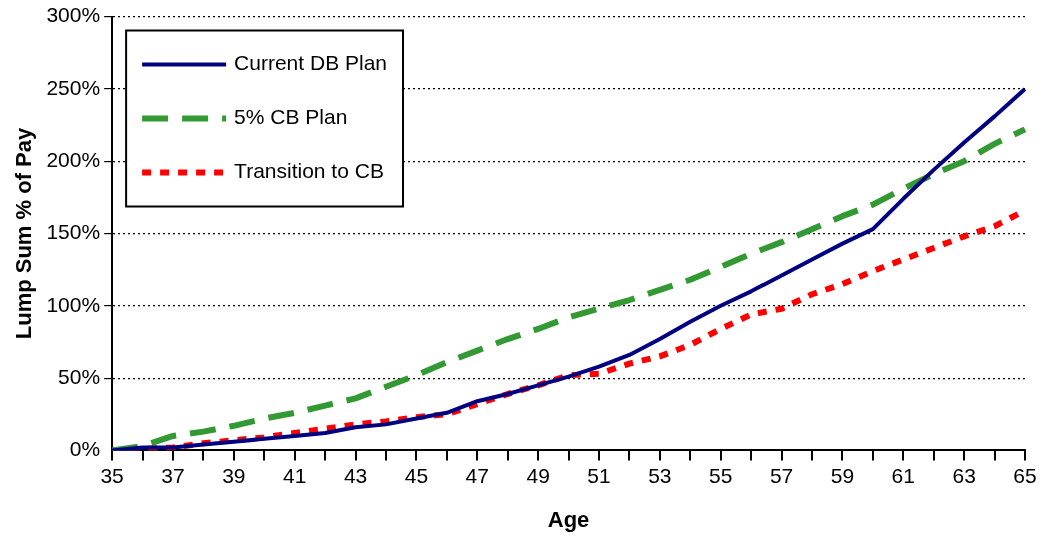 The width and height of the screenshot is (1043, 542). What do you see at coordinates (781, 475) in the screenshot?
I see `x-tick-label: 57` at bounding box center [781, 475].